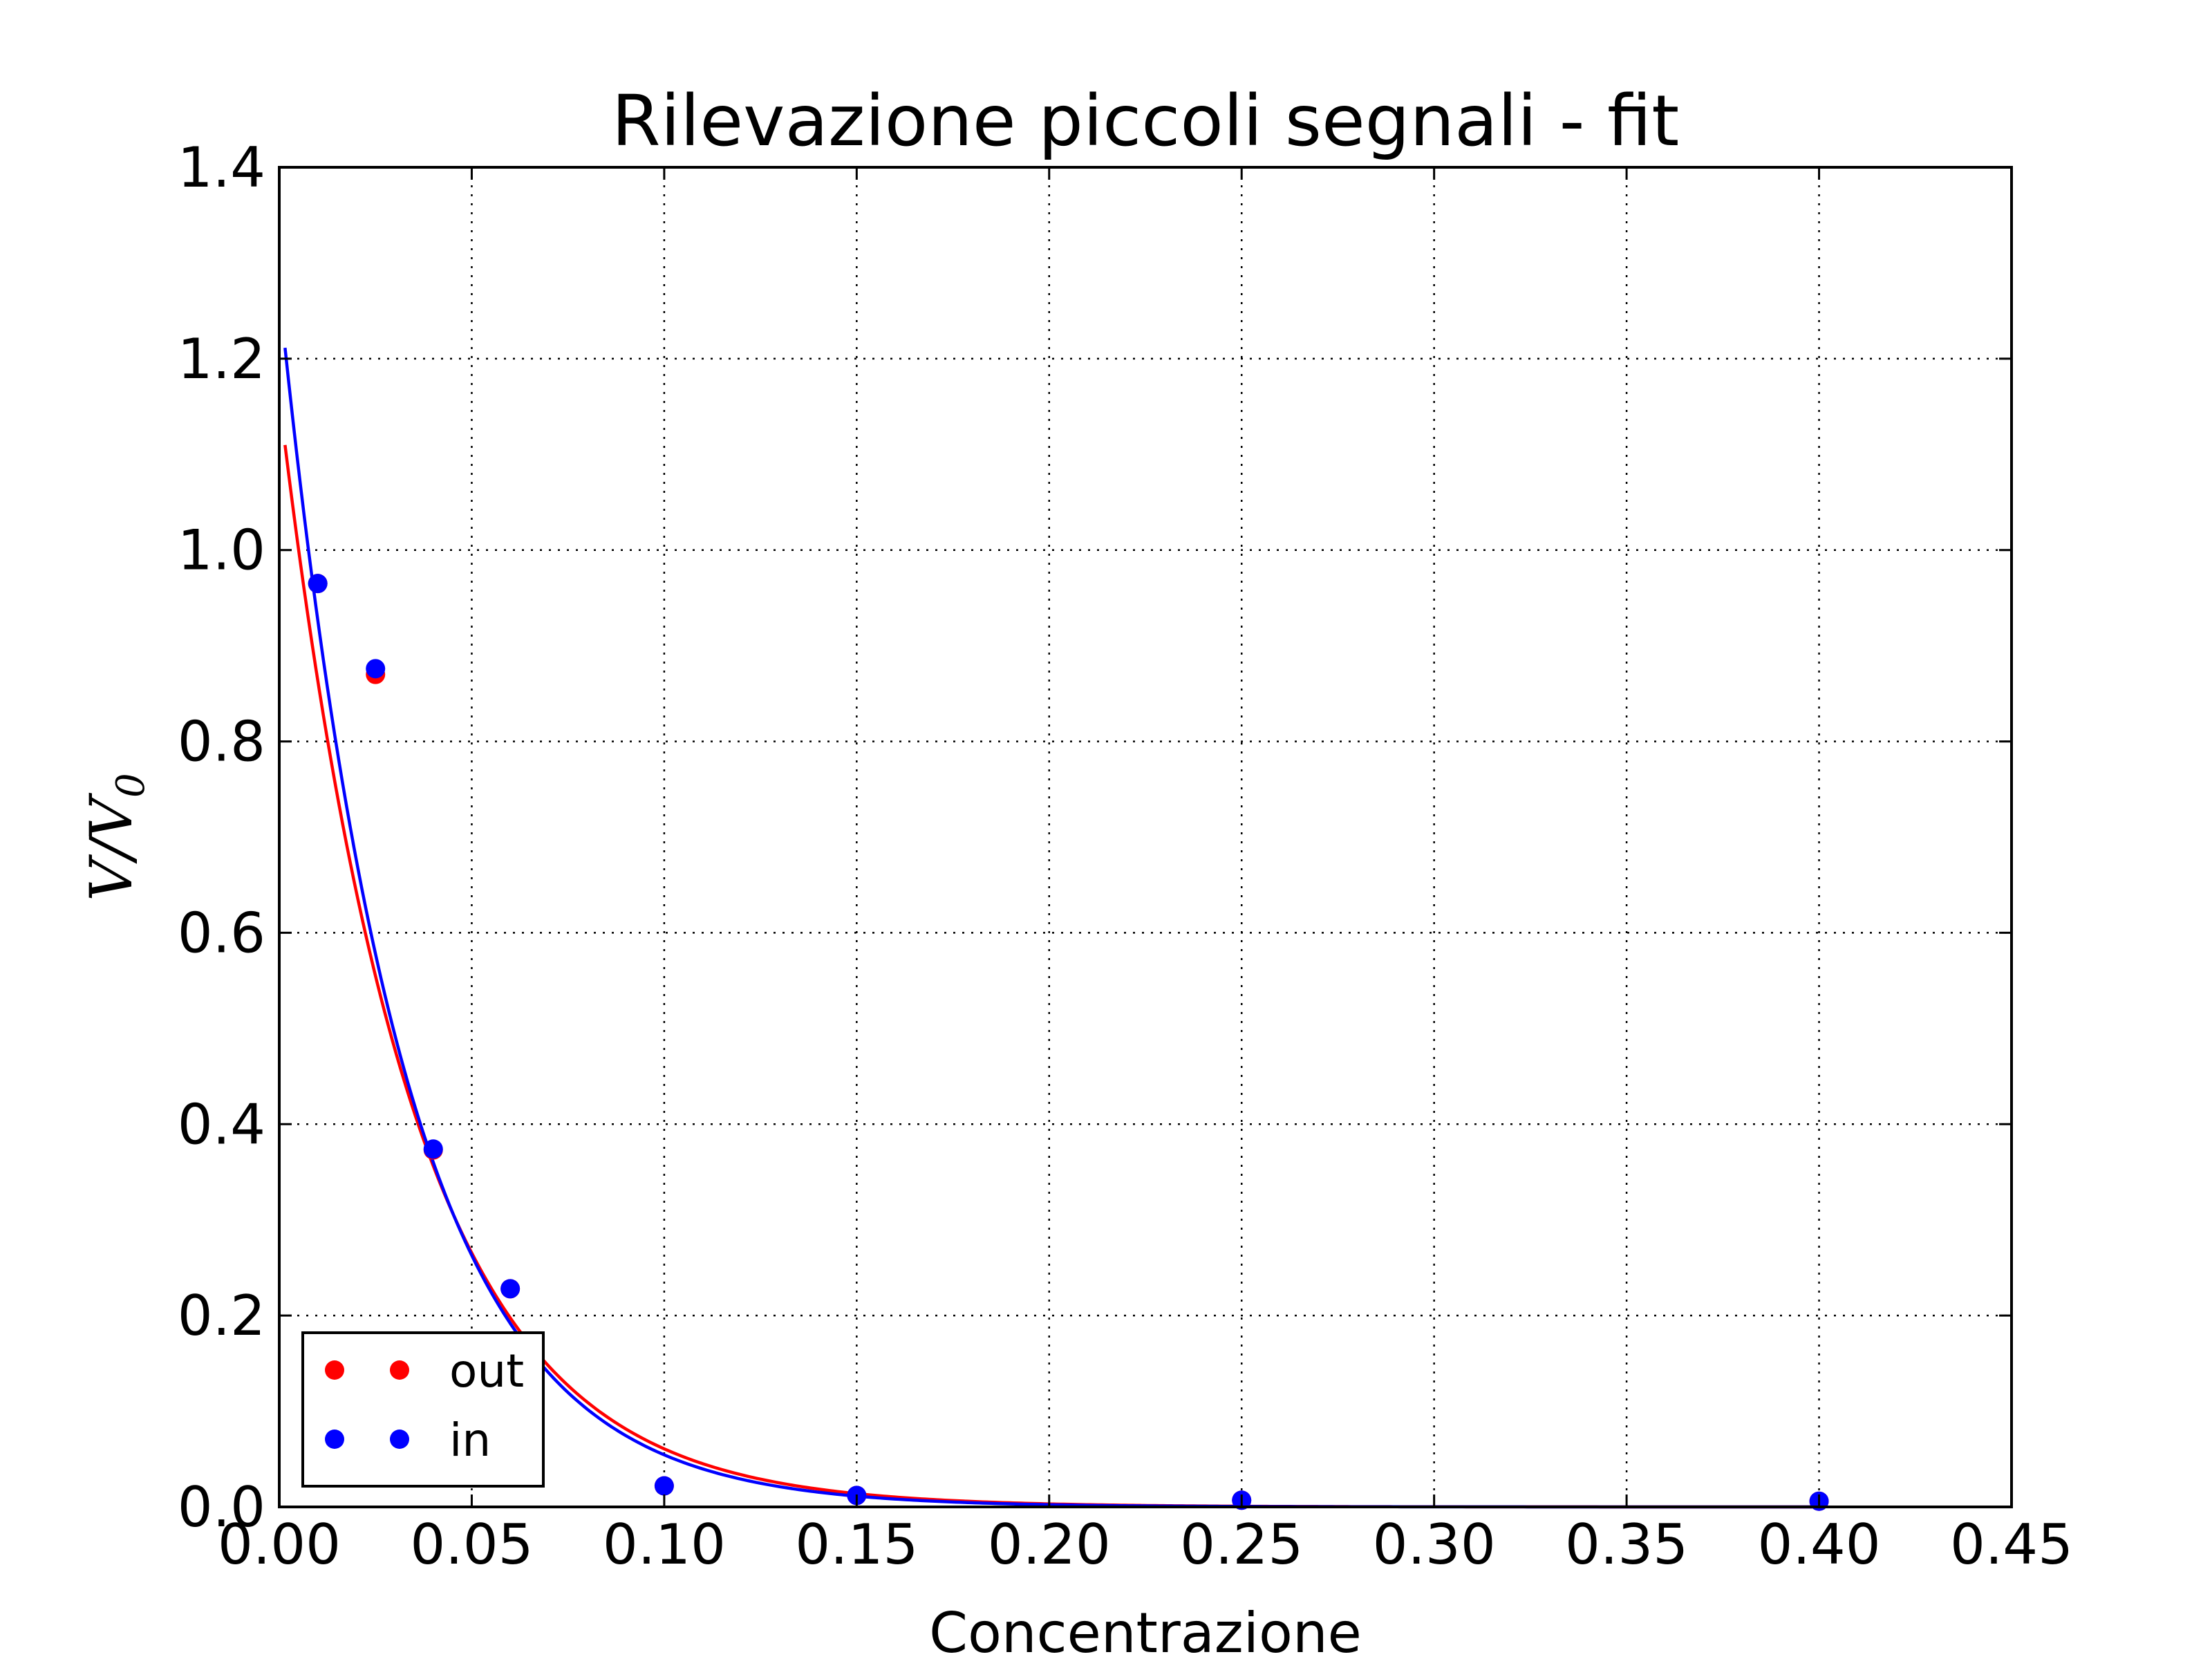 This screenshot has height=1659, width=2212. I want to click on y-tick-label: 0.0, so click(222, 1507).